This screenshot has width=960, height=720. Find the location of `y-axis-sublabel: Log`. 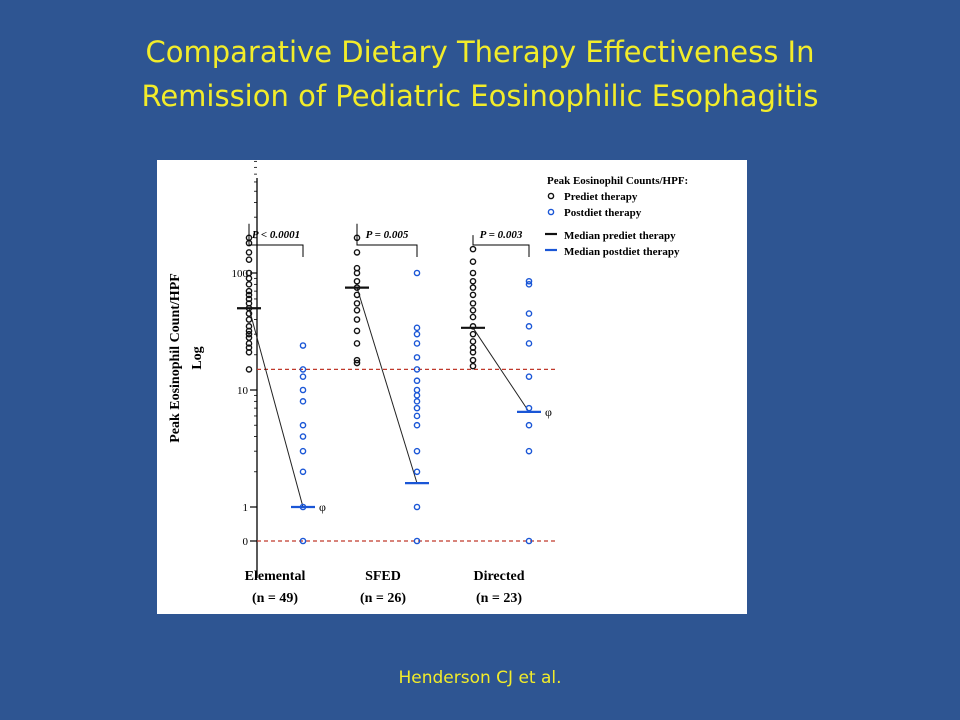

y-axis-sublabel: Log is located at coordinates (197, 357).